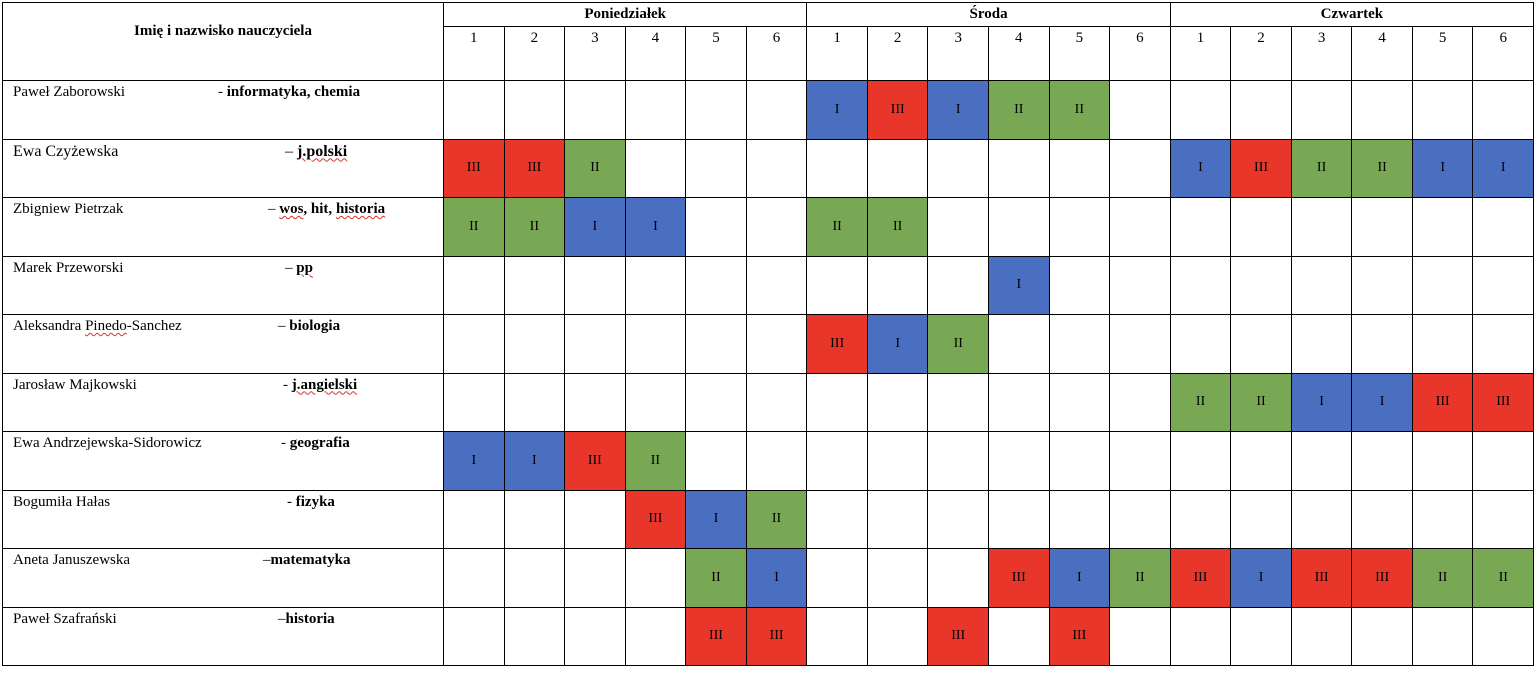 This screenshot has width=1536, height=673. What do you see at coordinates (897, 53) in the screenshot?
I see `period-number: 2` at bounding box center [897, 53].